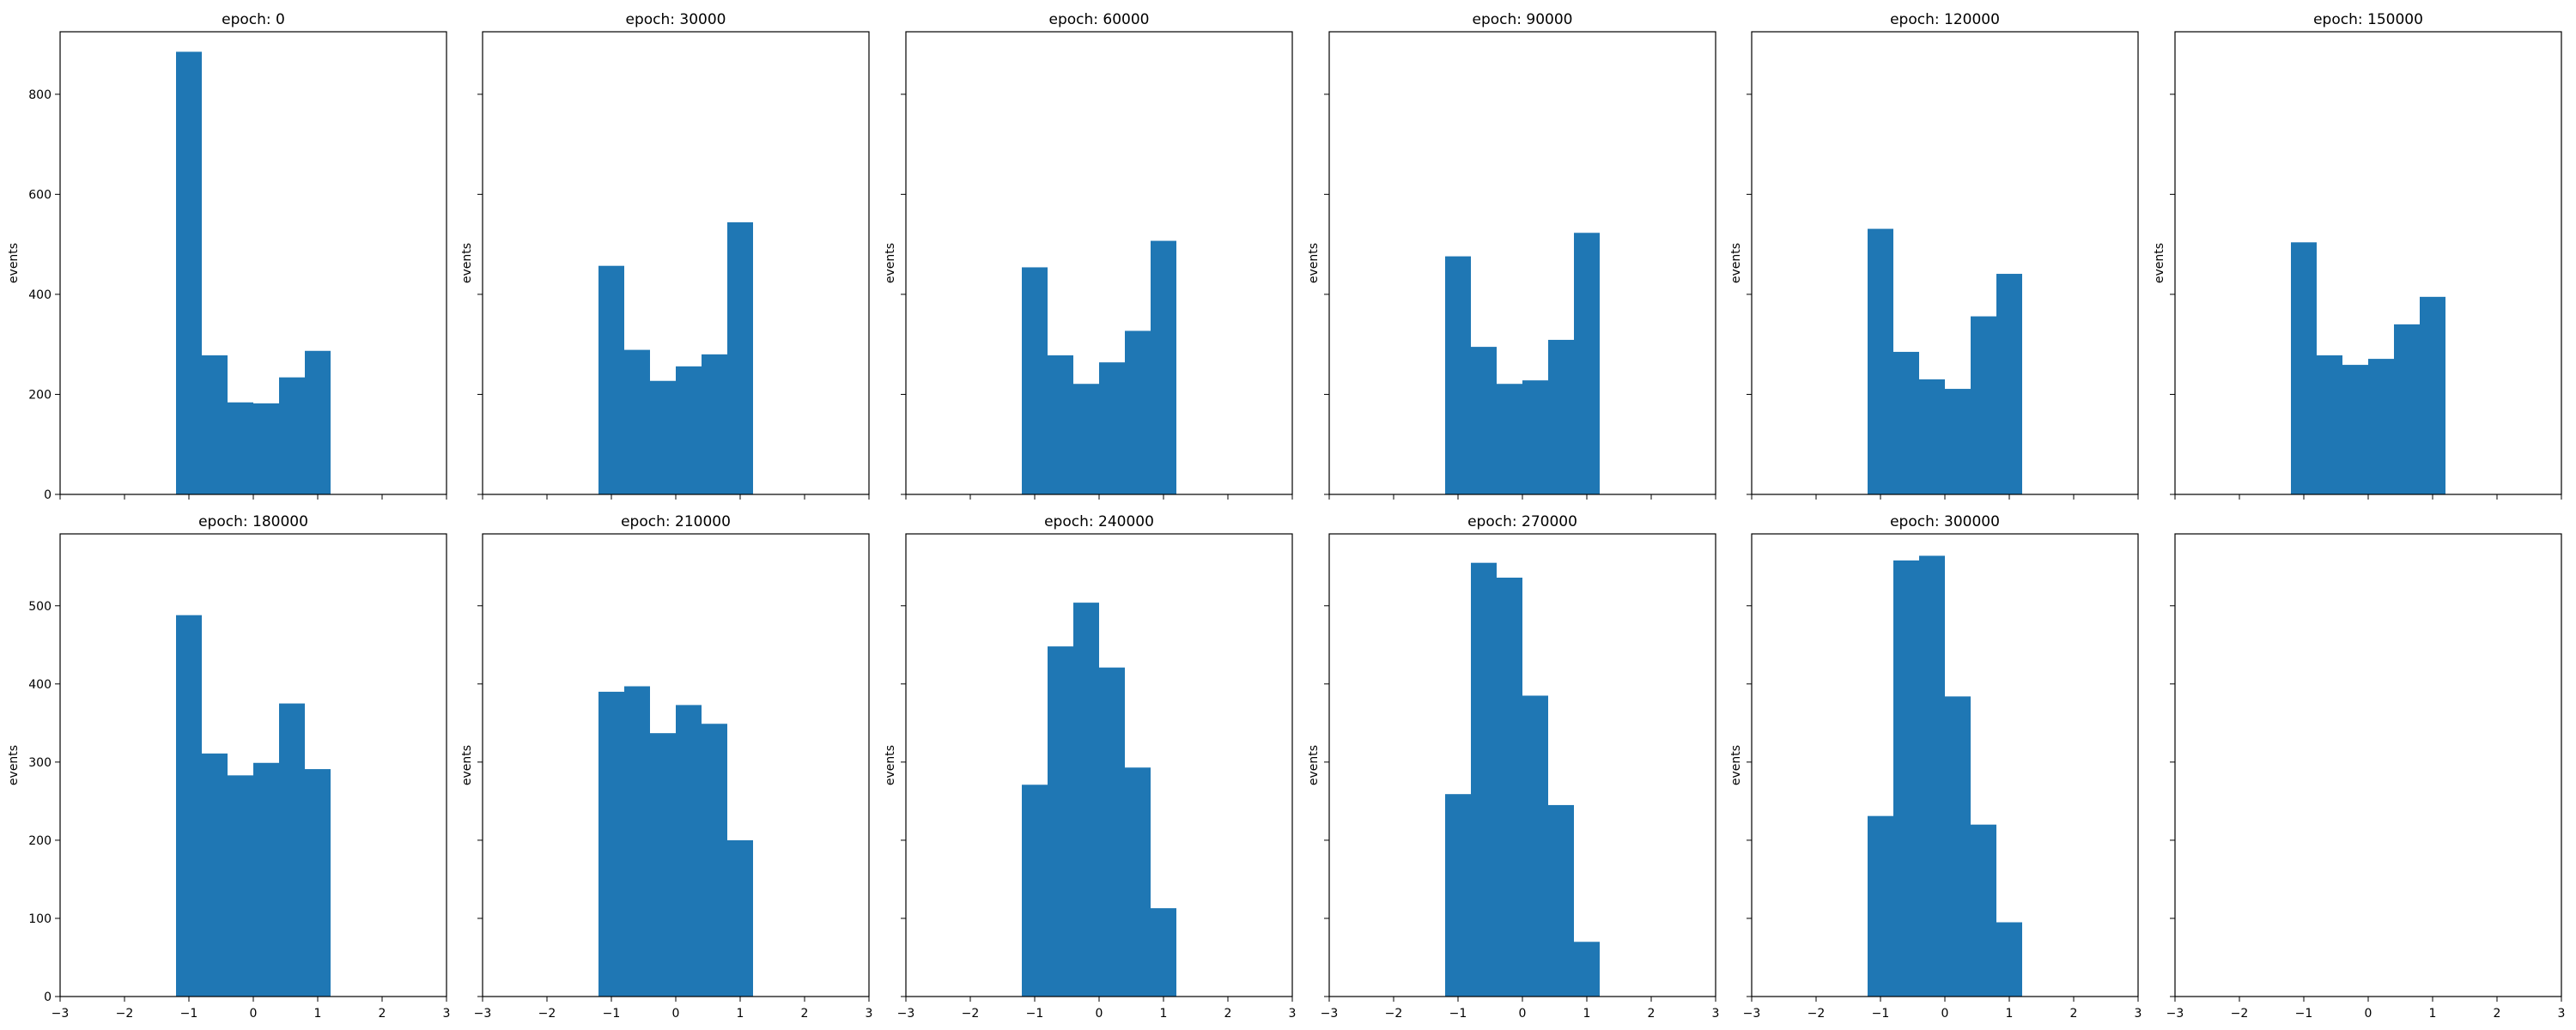  I want to click on panel-title: epoch: 210000, so click(676, 521).